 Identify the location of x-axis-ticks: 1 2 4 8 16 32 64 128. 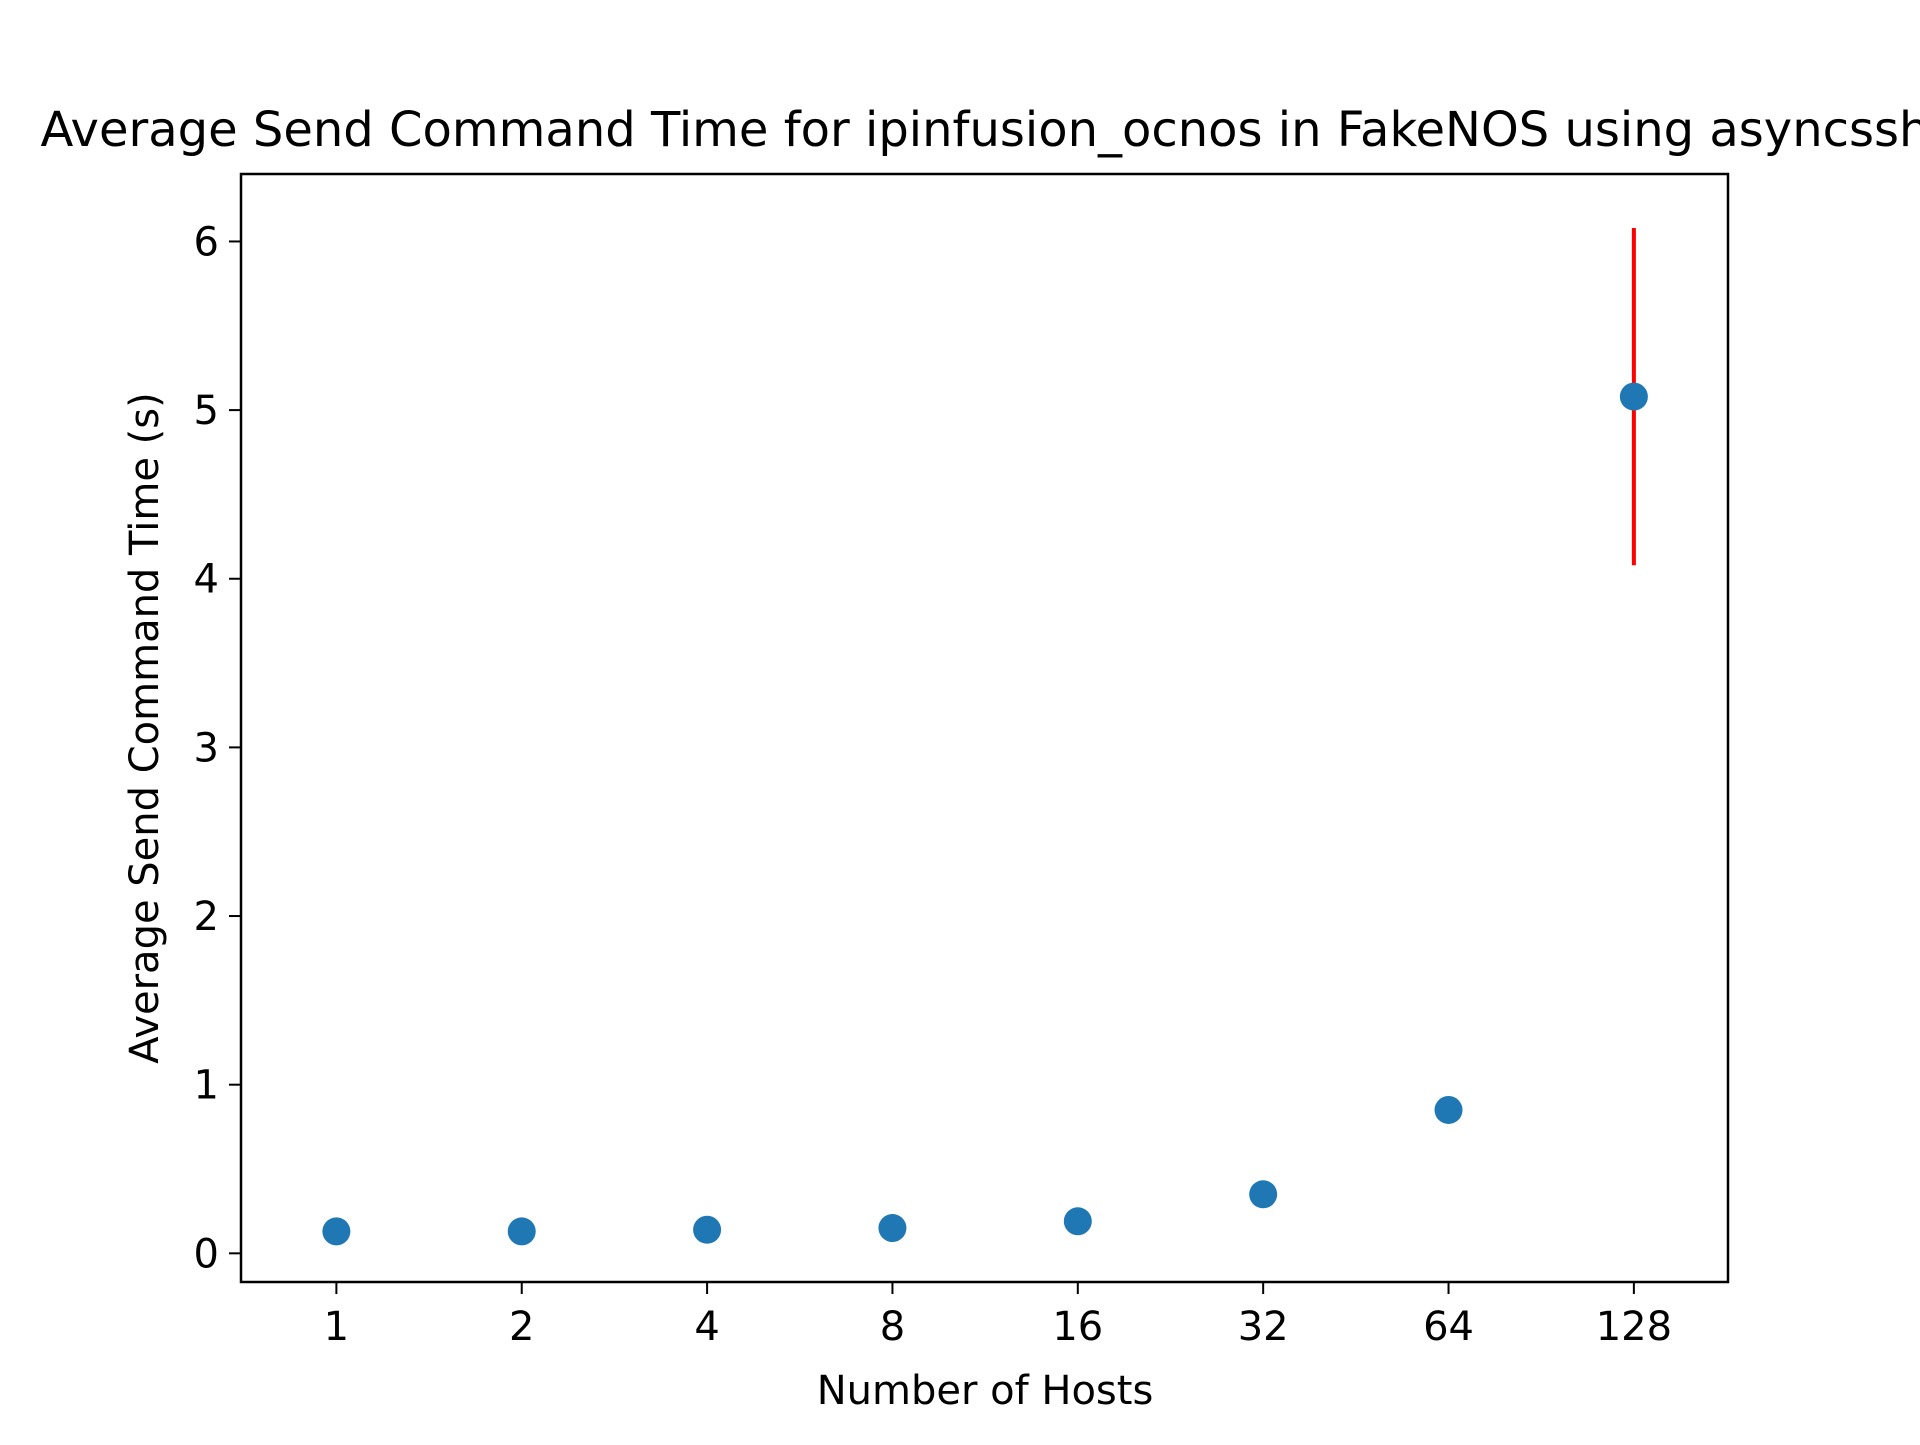
(998, 1316).